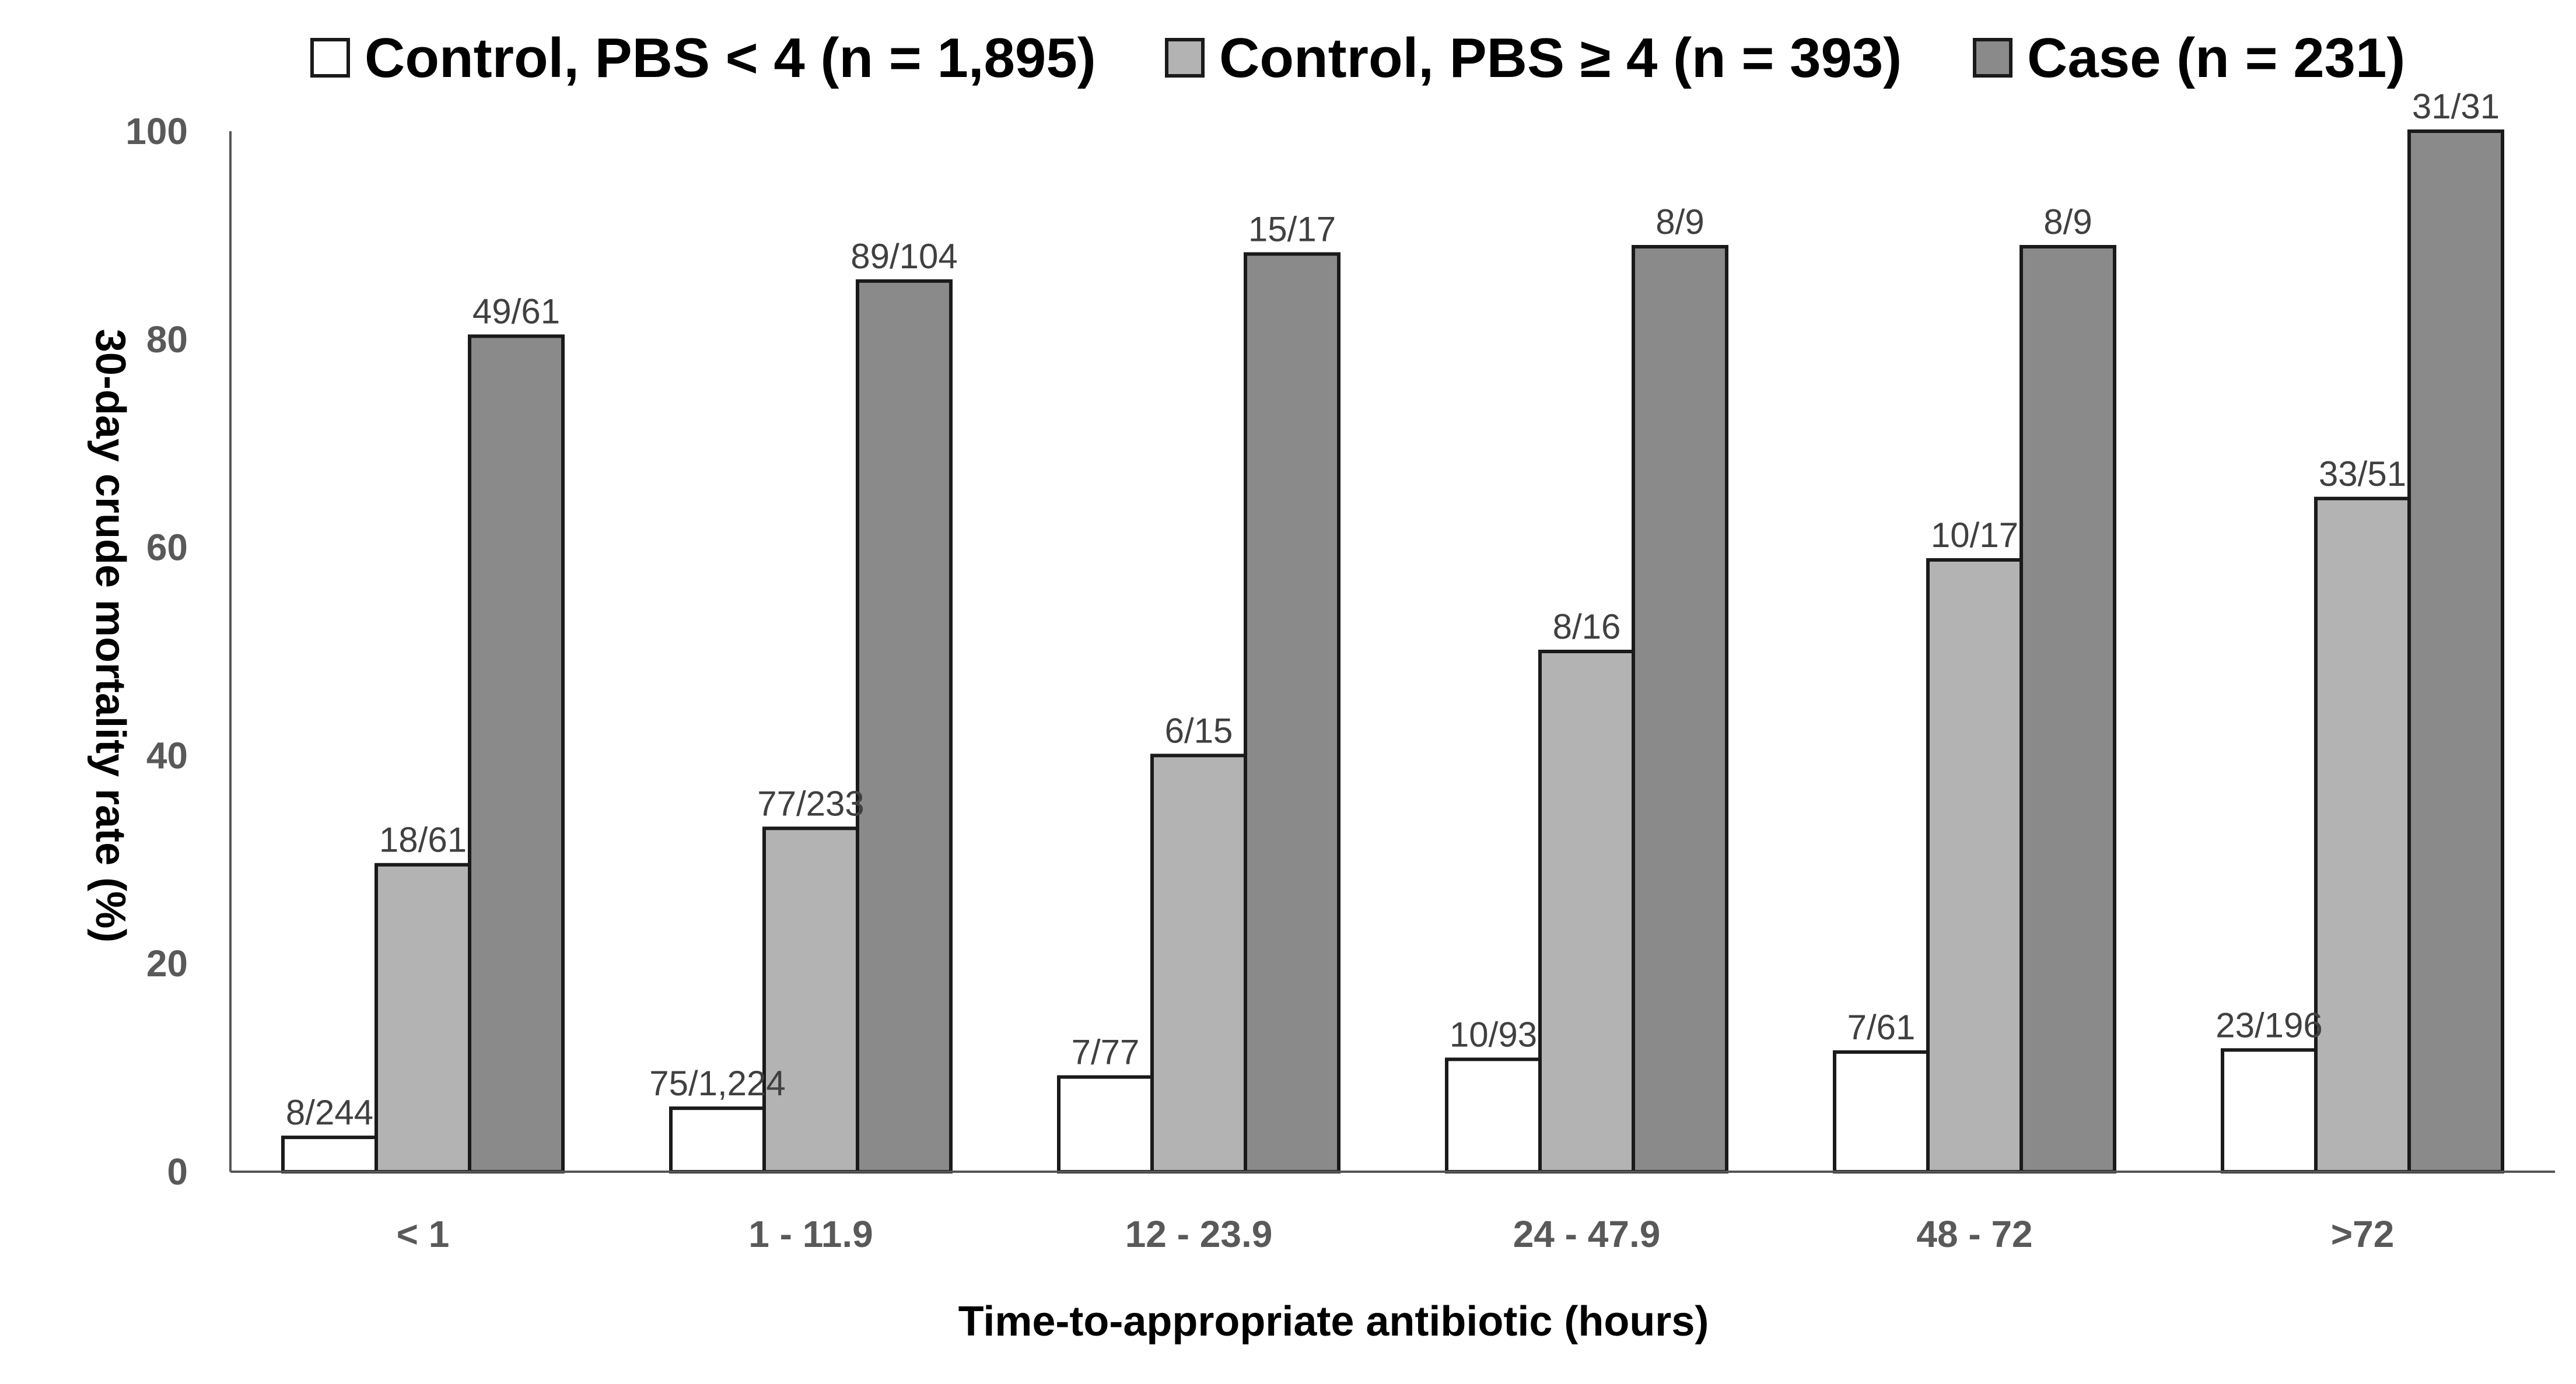  What do you see at coordinates (1333, 1321) in the screenshot?
I see `x-axis-title: Time-to-appropriate antibiotic (hours)` at bounding box center [1333, 1321].